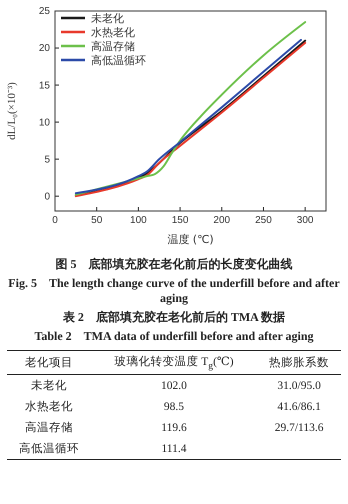 This screenshot has width=348, height=504. What do you see at coordinates (49, 386) in the screenshot?
I see `text: 未老化` at bounding box center [49, 386].